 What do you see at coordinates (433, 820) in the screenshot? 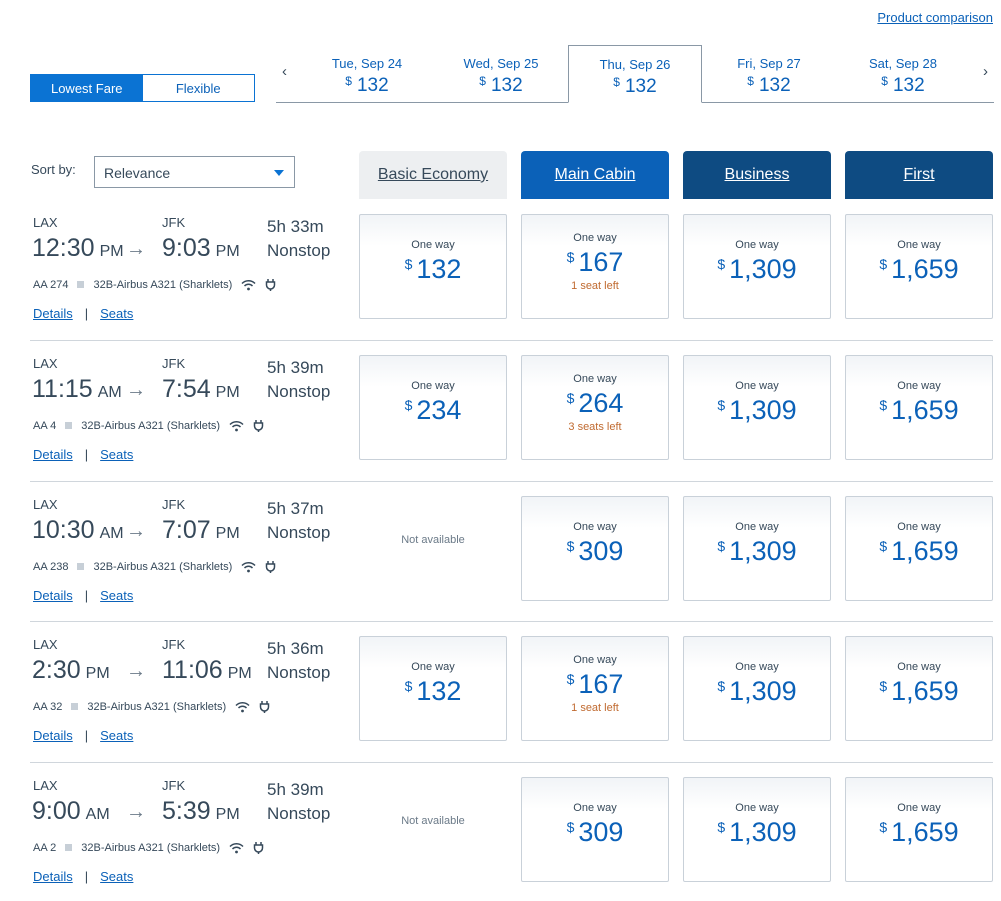
I see `fare-not-available: Not available` at bounding box center [433, 820].